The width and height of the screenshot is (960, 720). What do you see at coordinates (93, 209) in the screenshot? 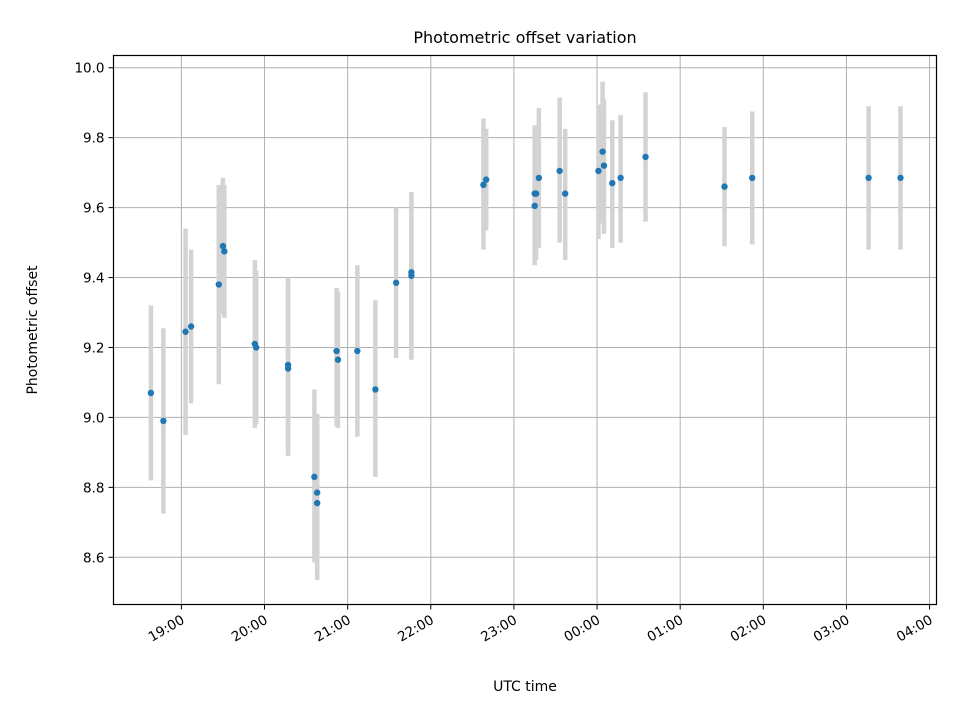
I see `y-tick-label: 9.6` at bounding box center [93, 209].